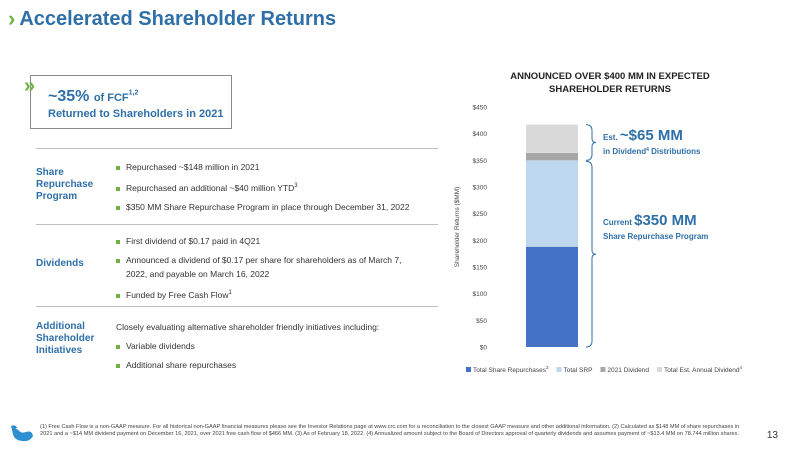 Image resolution: width=800 pixels, height=450 pixels. Describe the element at coordinates (65, 338) in the screenshot. I see `section-label: Additional Shareholder Initiatives` at that location.